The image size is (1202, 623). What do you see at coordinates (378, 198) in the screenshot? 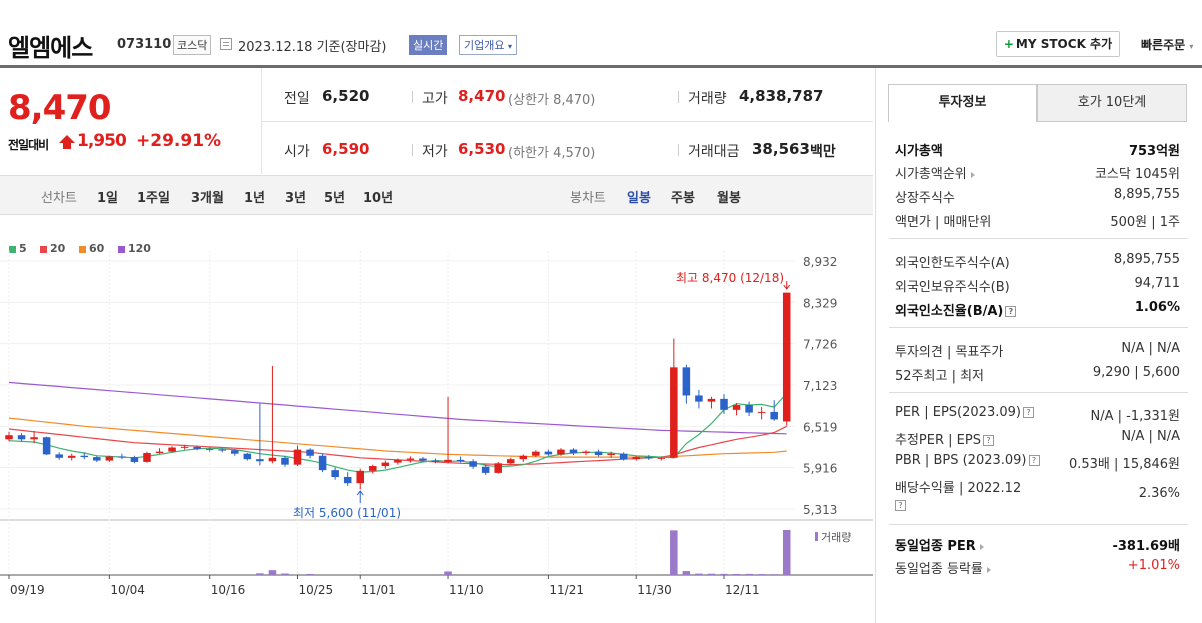
I see `period-10y: 10년` at bounding box center [378, 198].